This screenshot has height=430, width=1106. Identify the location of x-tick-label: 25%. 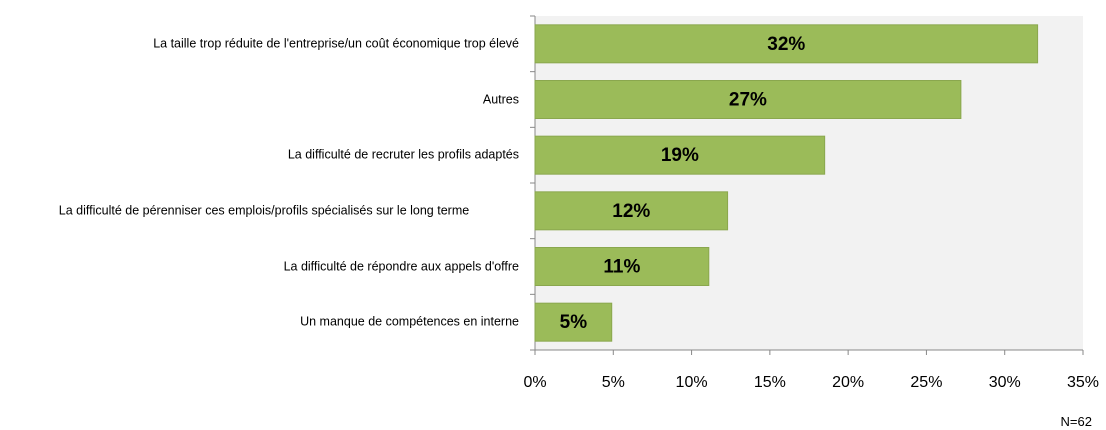
(926, 382).